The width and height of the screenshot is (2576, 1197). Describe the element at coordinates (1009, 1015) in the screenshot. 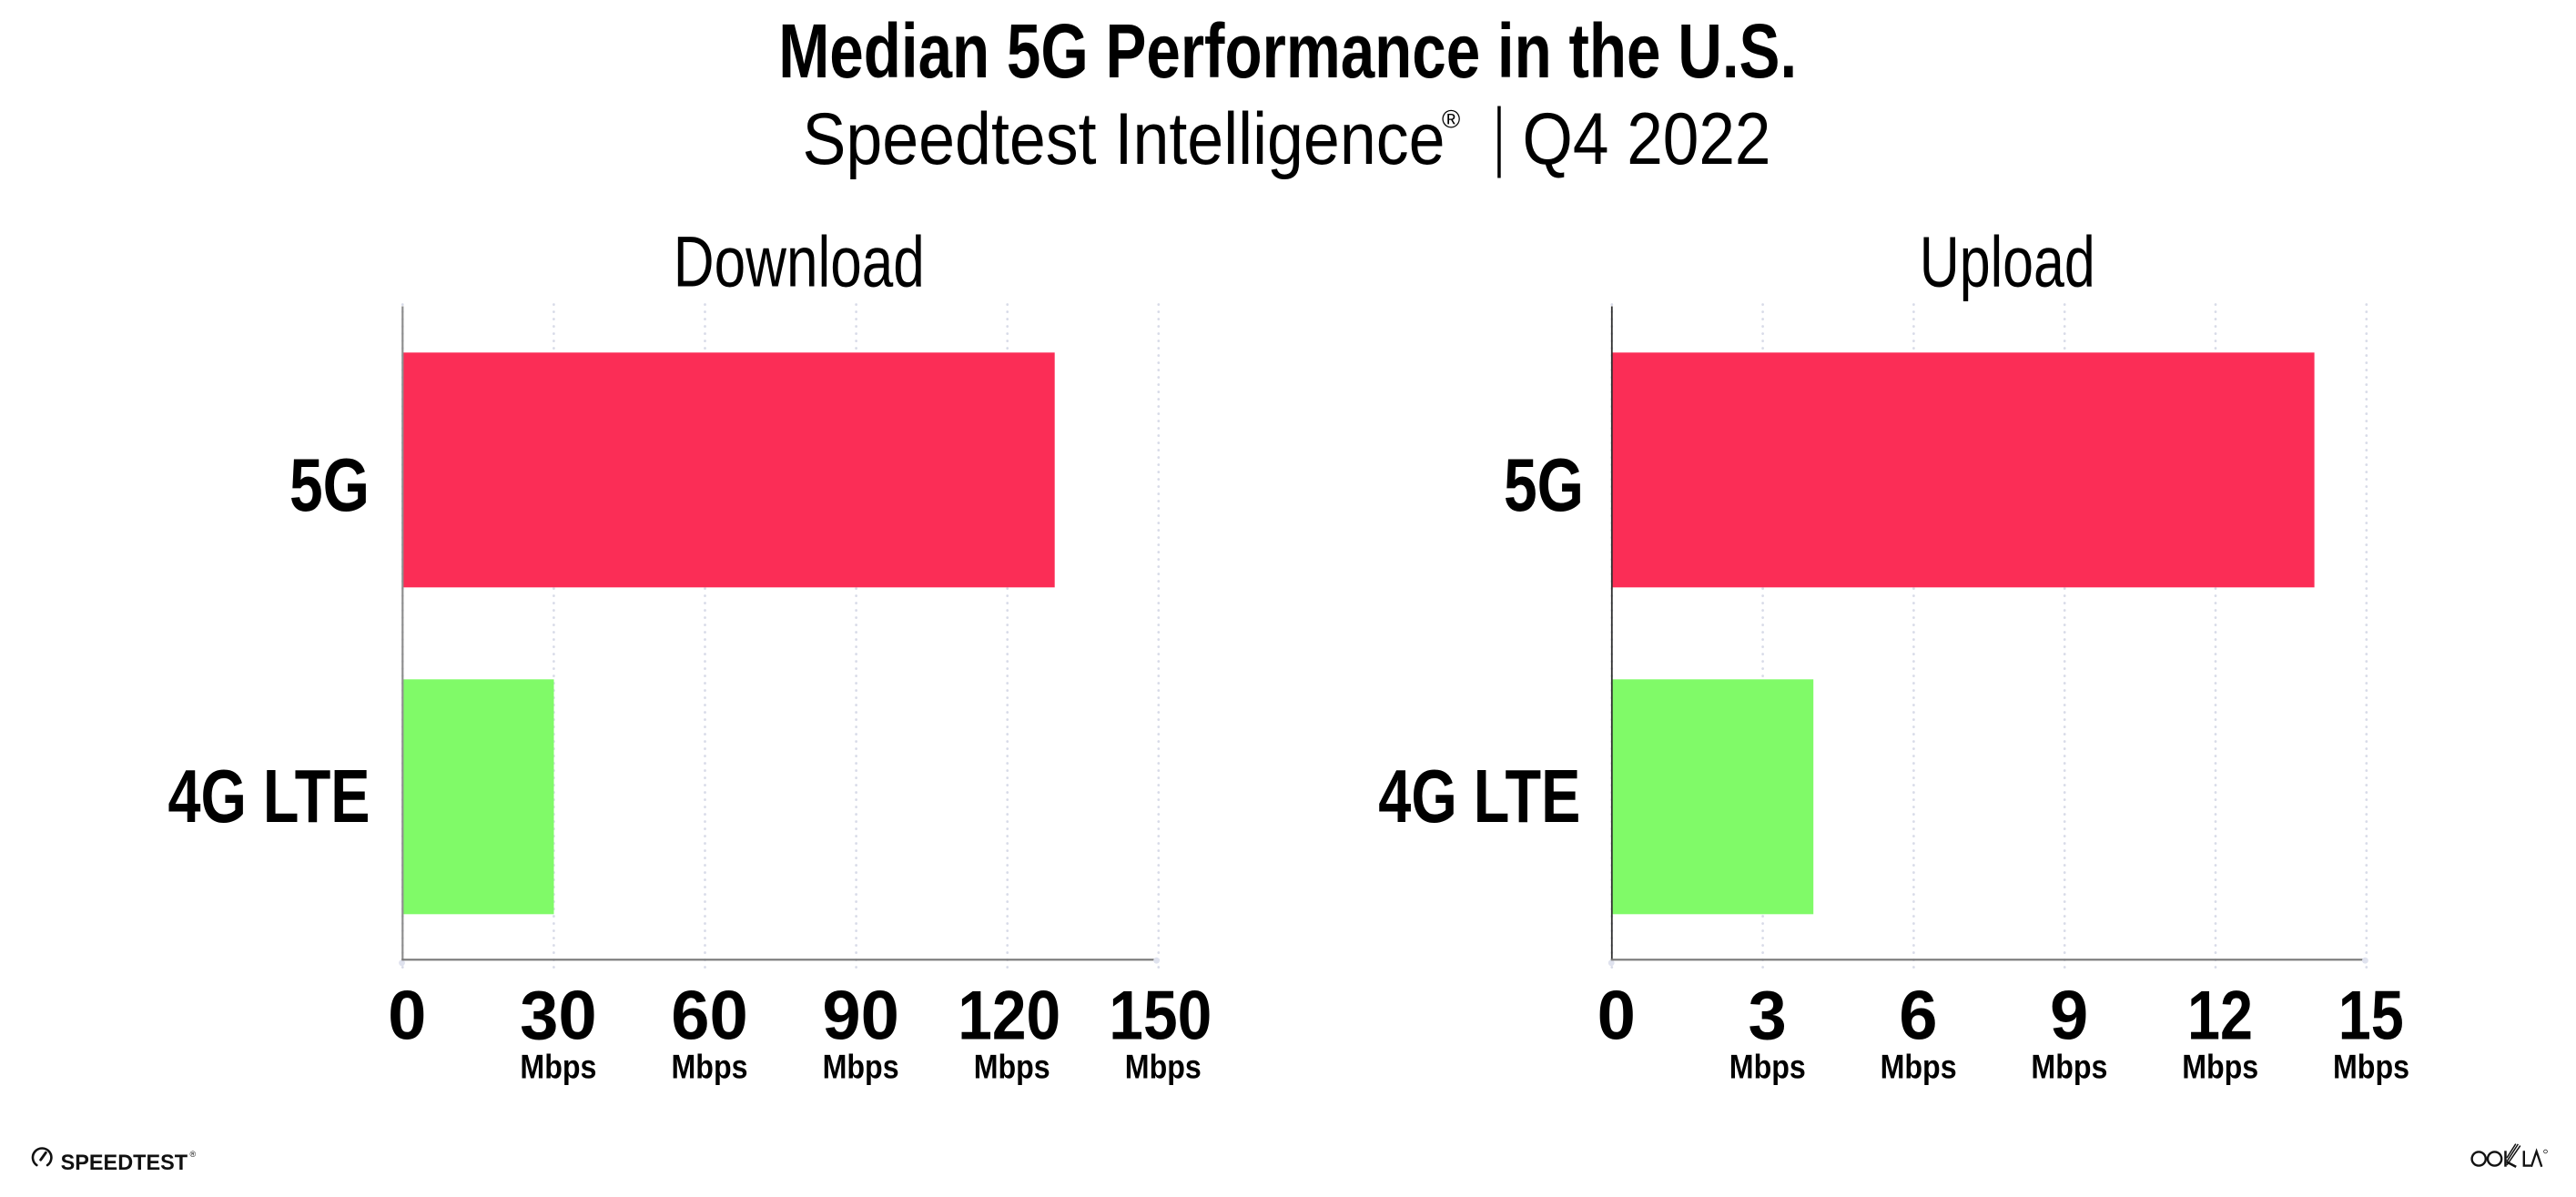

I see `svg-text: 120` at that location.